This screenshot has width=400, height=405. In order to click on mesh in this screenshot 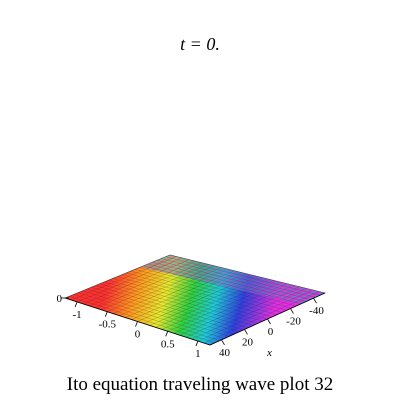, I will do `click(195, 300)`.